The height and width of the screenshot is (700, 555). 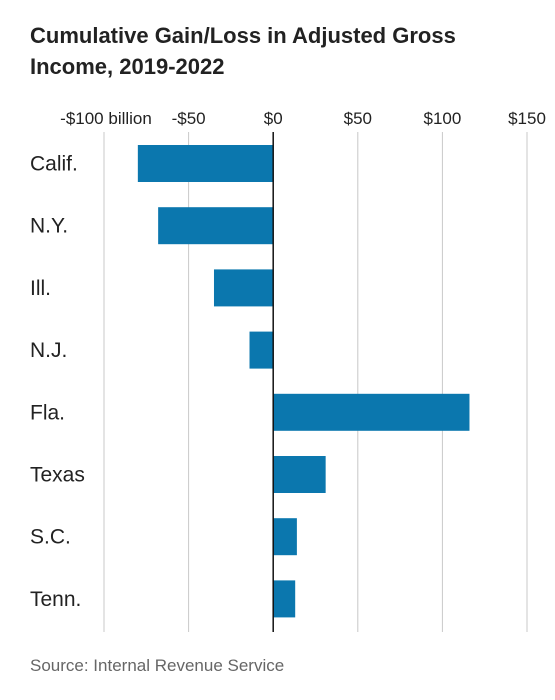 I want to click on x-tick-label: $100, so click(x=442, y=118).